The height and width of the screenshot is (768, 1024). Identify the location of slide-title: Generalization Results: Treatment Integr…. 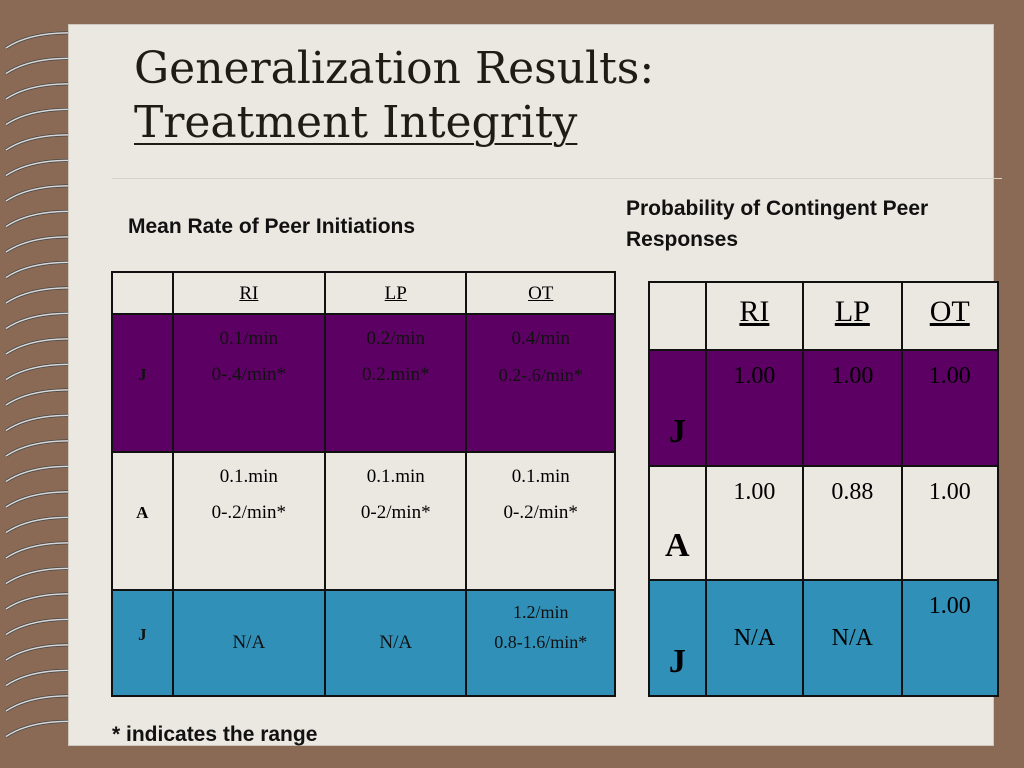
(394, 96).